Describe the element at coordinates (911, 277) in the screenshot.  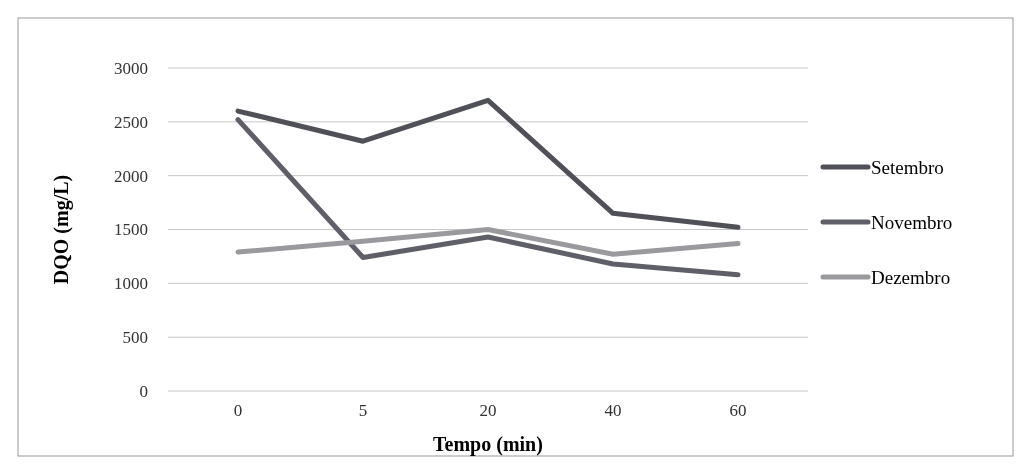
I see `legend-label: Dezembro` at that location.